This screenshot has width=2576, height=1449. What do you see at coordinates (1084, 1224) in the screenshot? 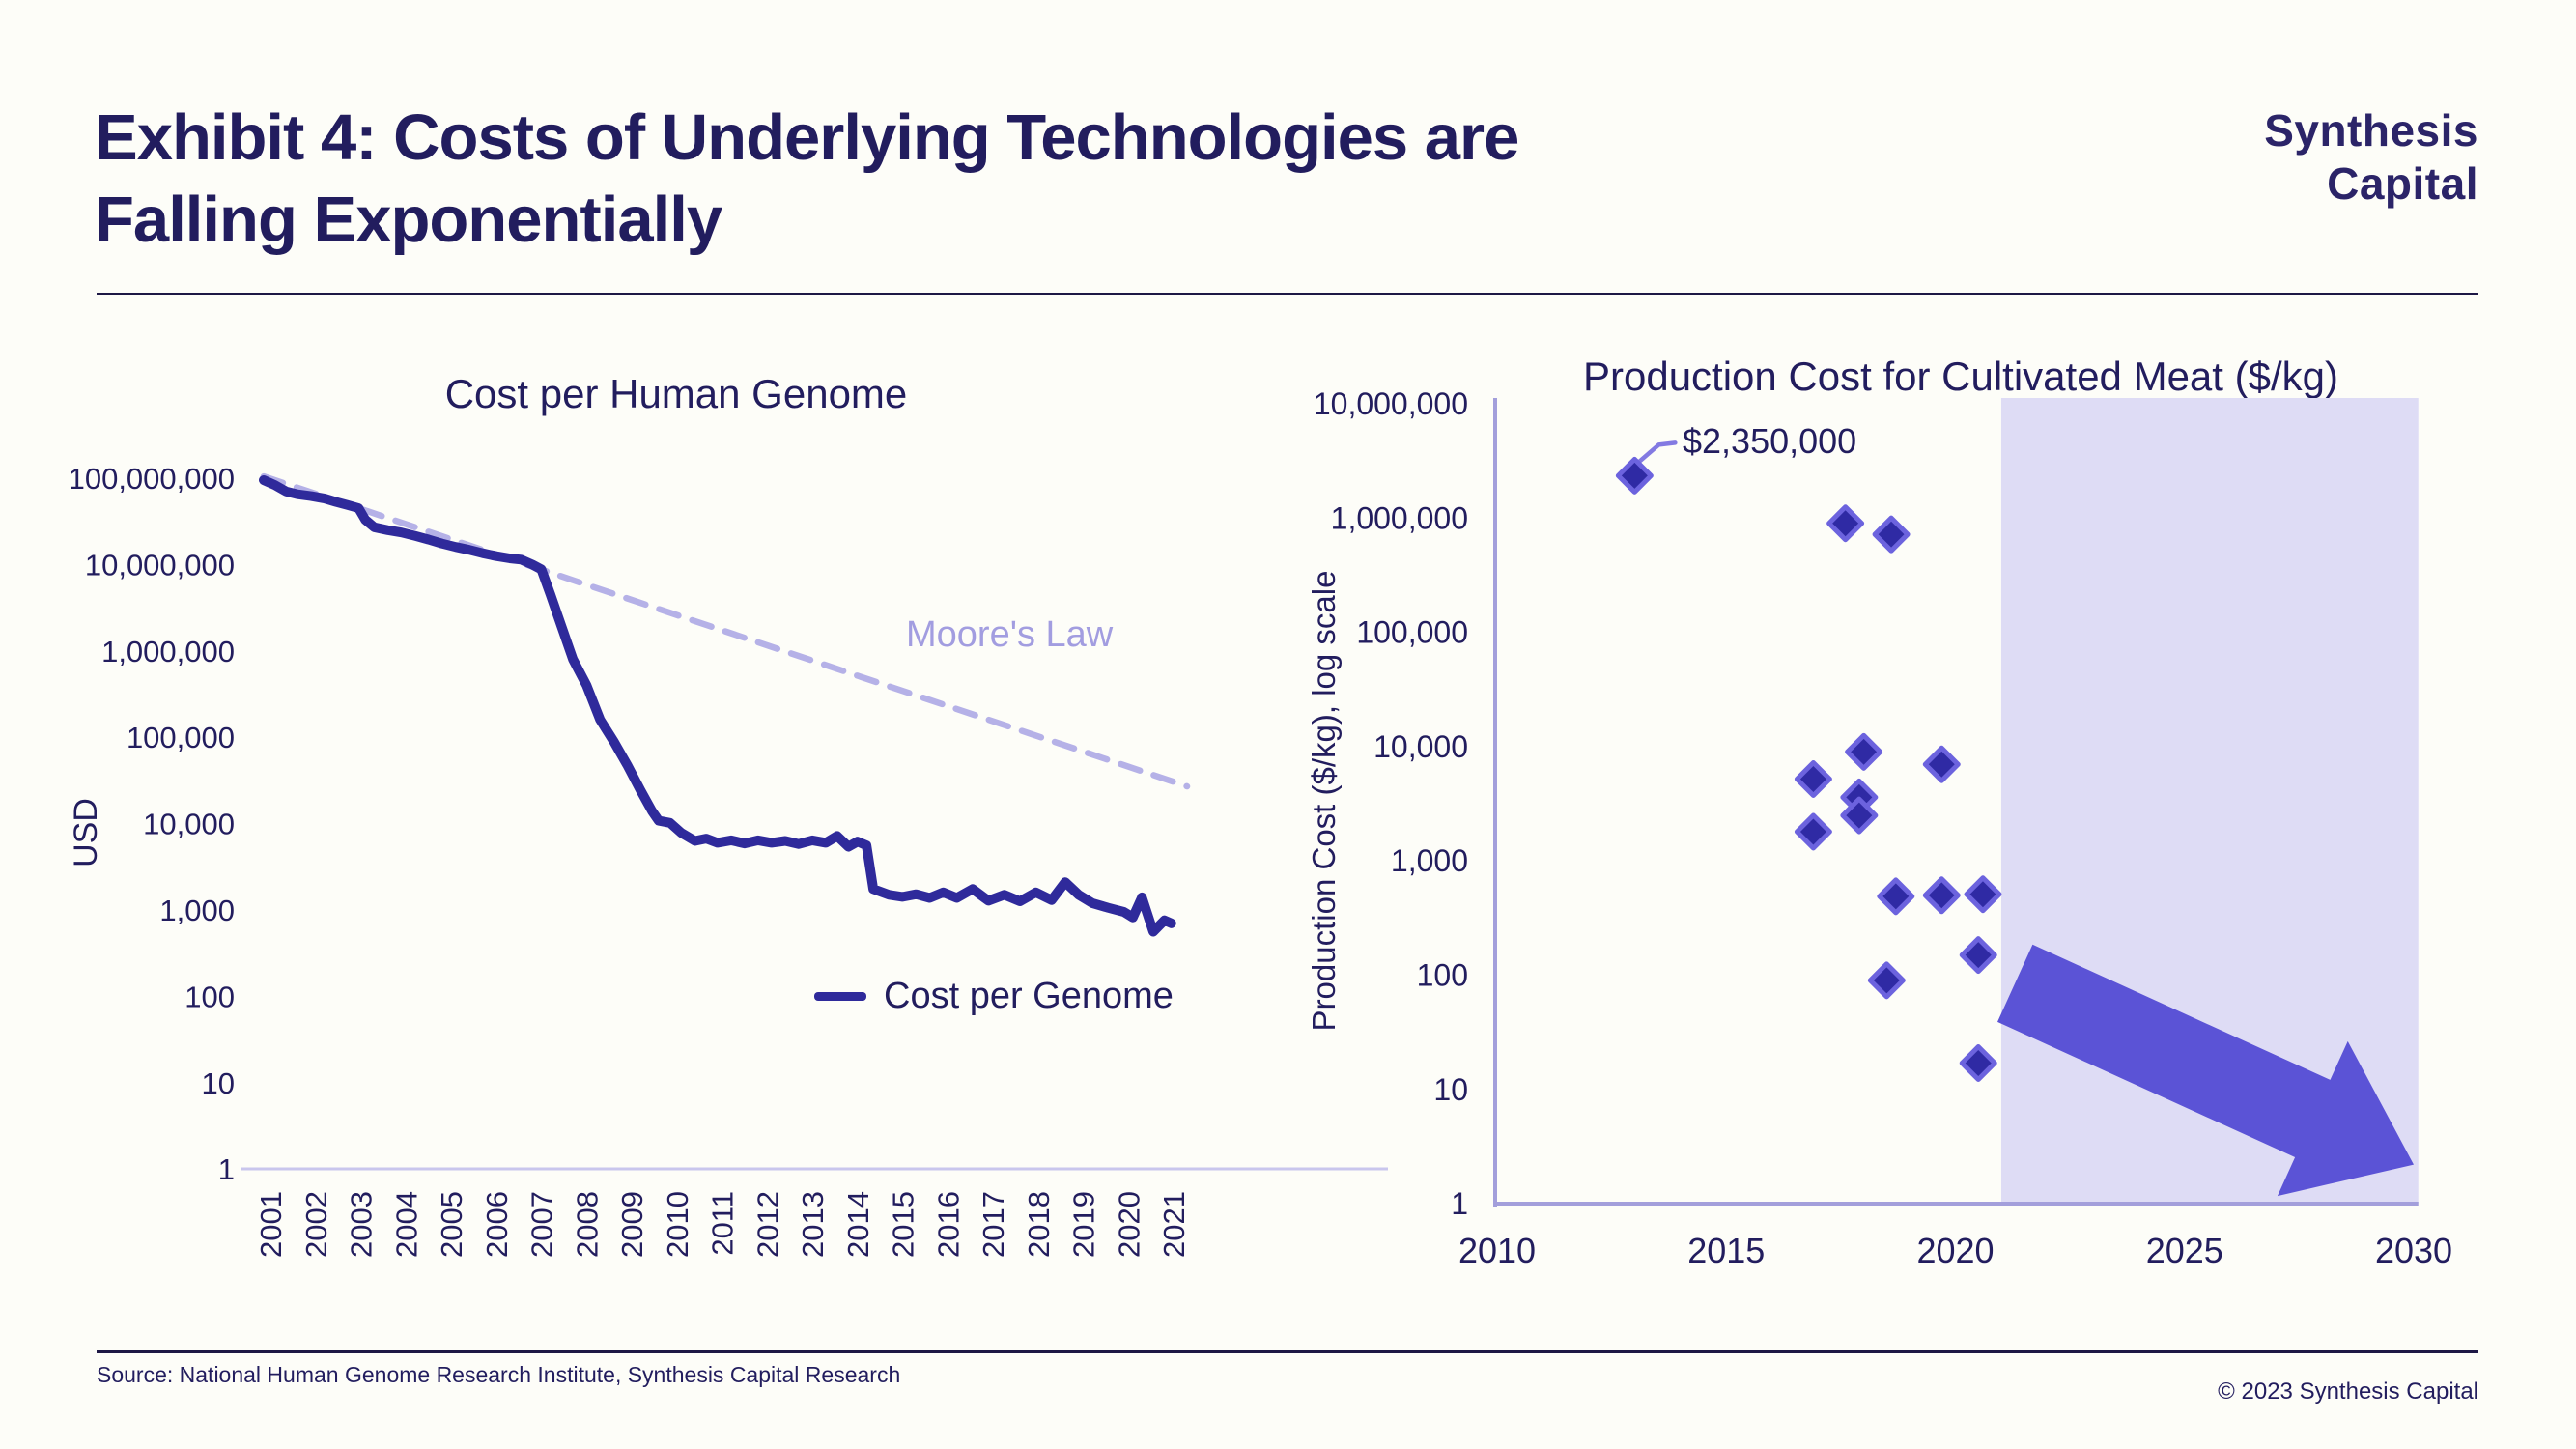
I see `x-tick-label: 2019` at bounding box center [1084, 1224].